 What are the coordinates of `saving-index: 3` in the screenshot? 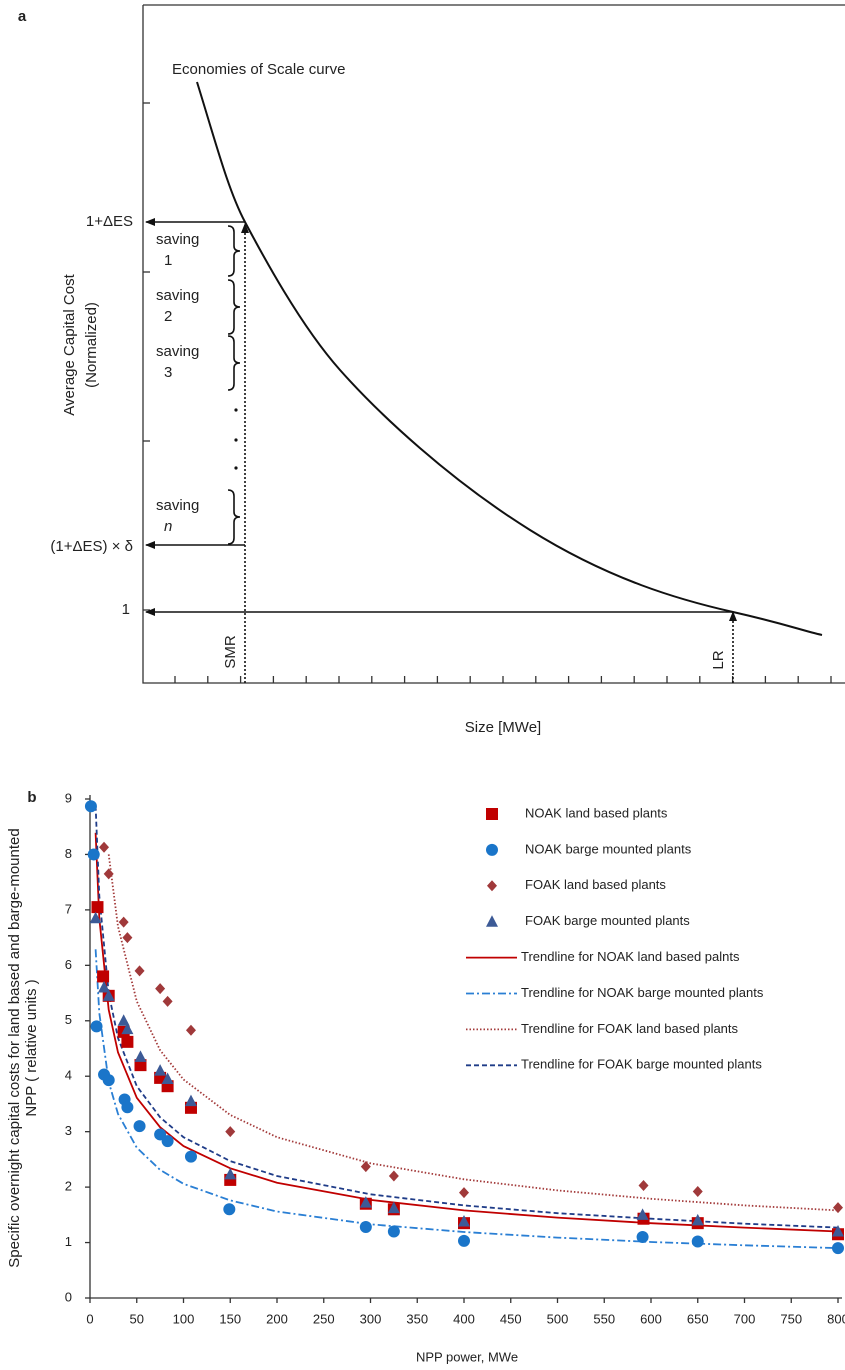 It's located at (168, 372).